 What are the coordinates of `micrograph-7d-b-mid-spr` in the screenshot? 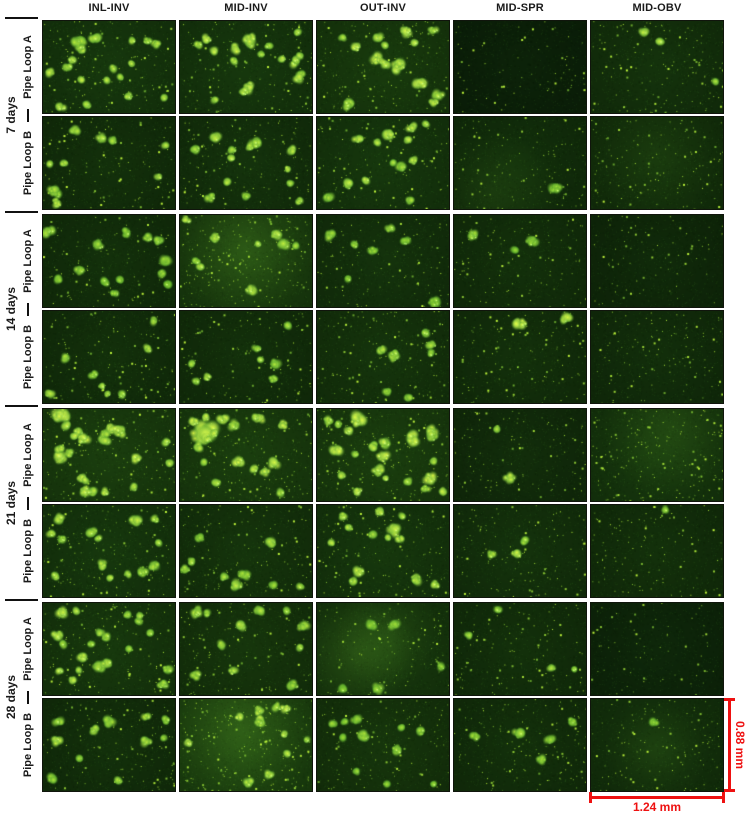 It's located at (520, 163).